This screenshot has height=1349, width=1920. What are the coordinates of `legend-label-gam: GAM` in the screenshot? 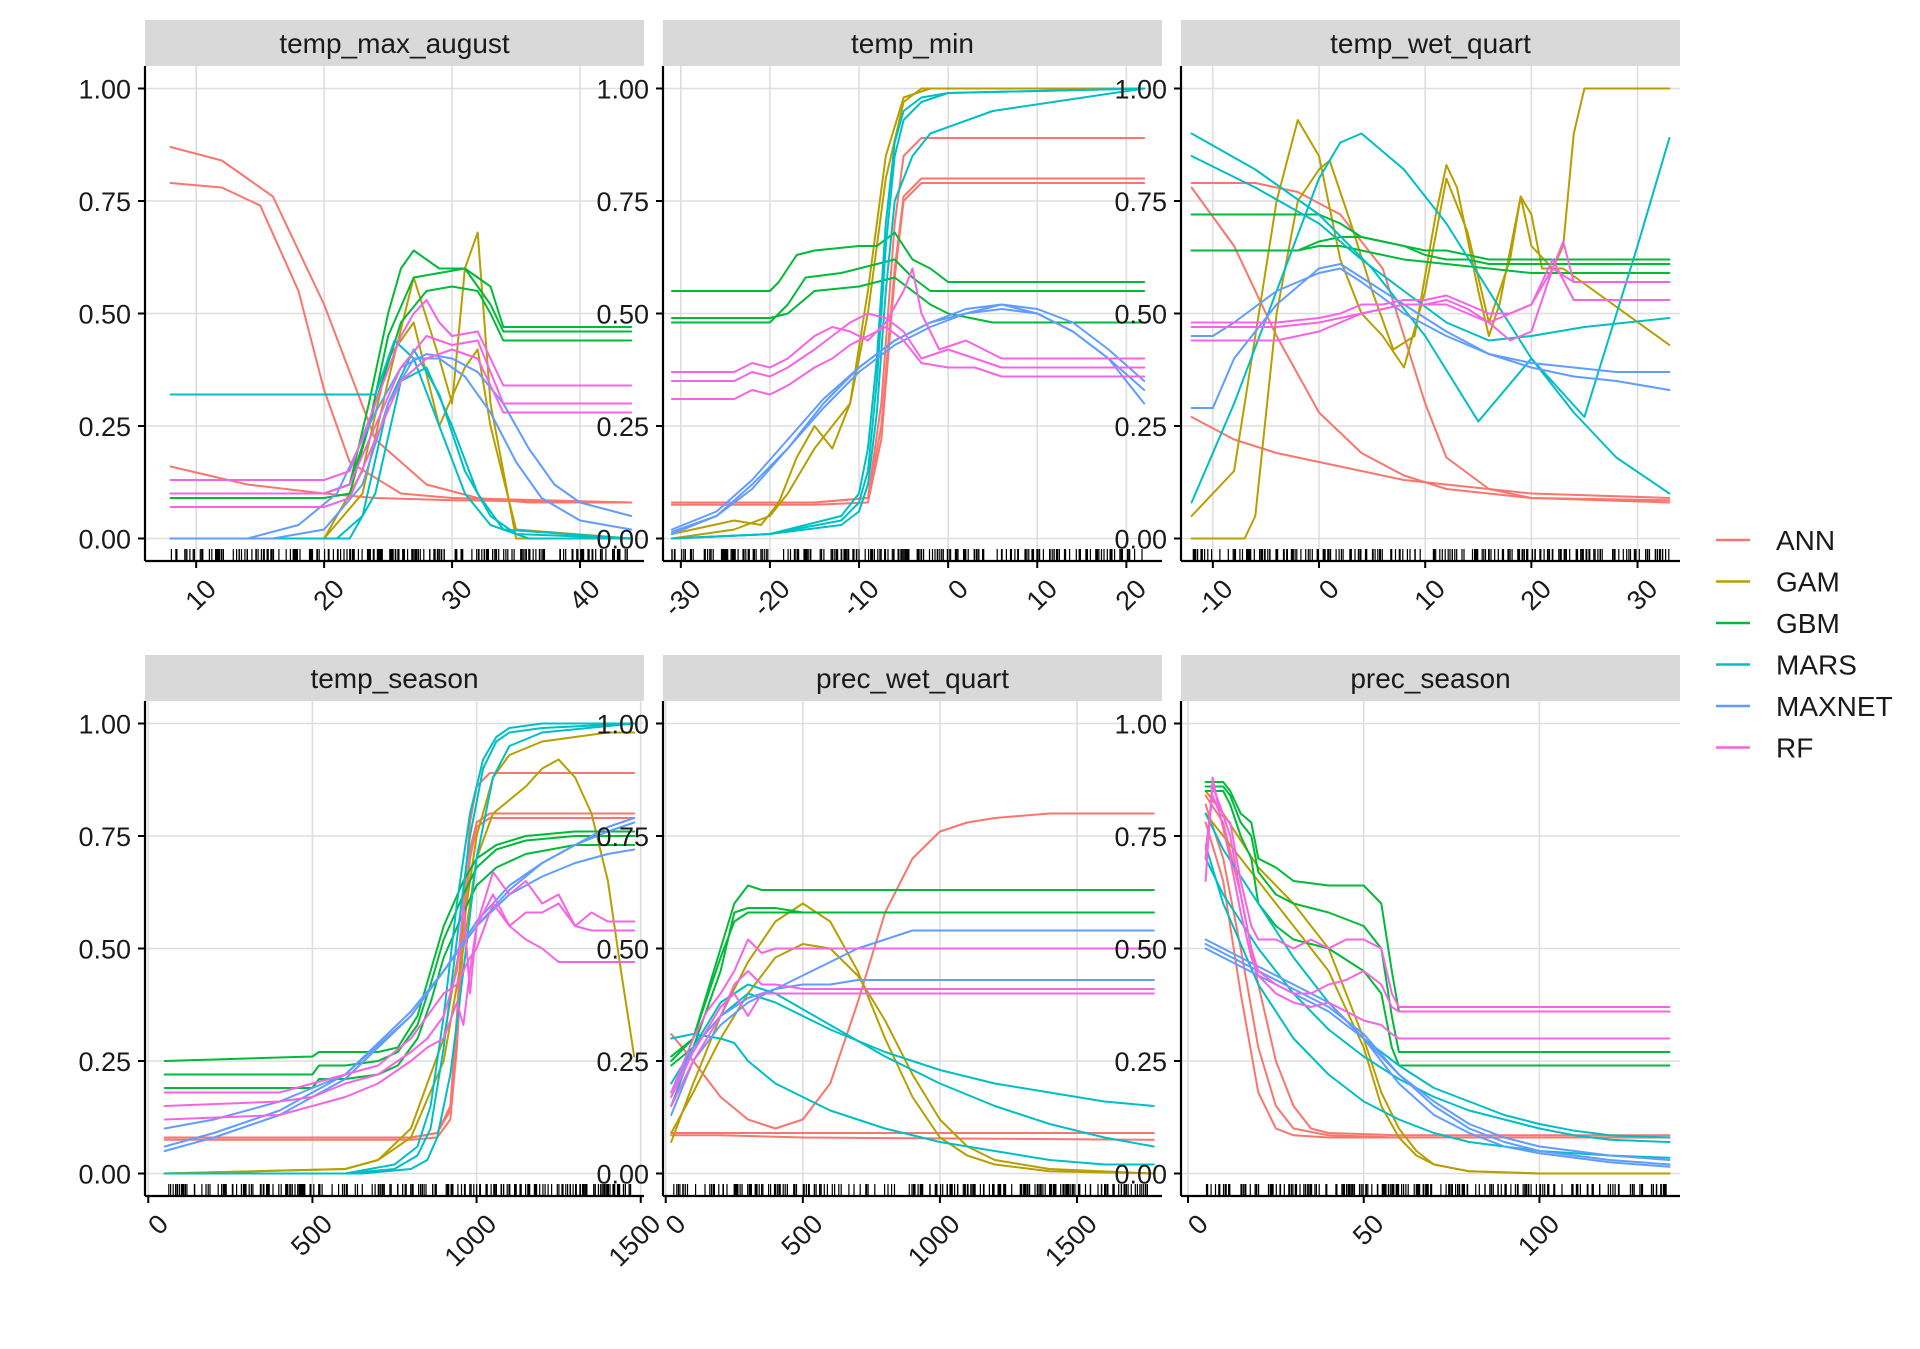 It's located at (1808, 582).